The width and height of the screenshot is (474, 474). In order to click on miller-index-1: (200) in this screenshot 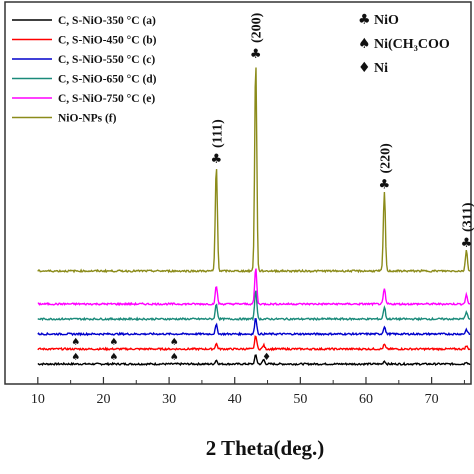, I will do `click(257, 27)`.